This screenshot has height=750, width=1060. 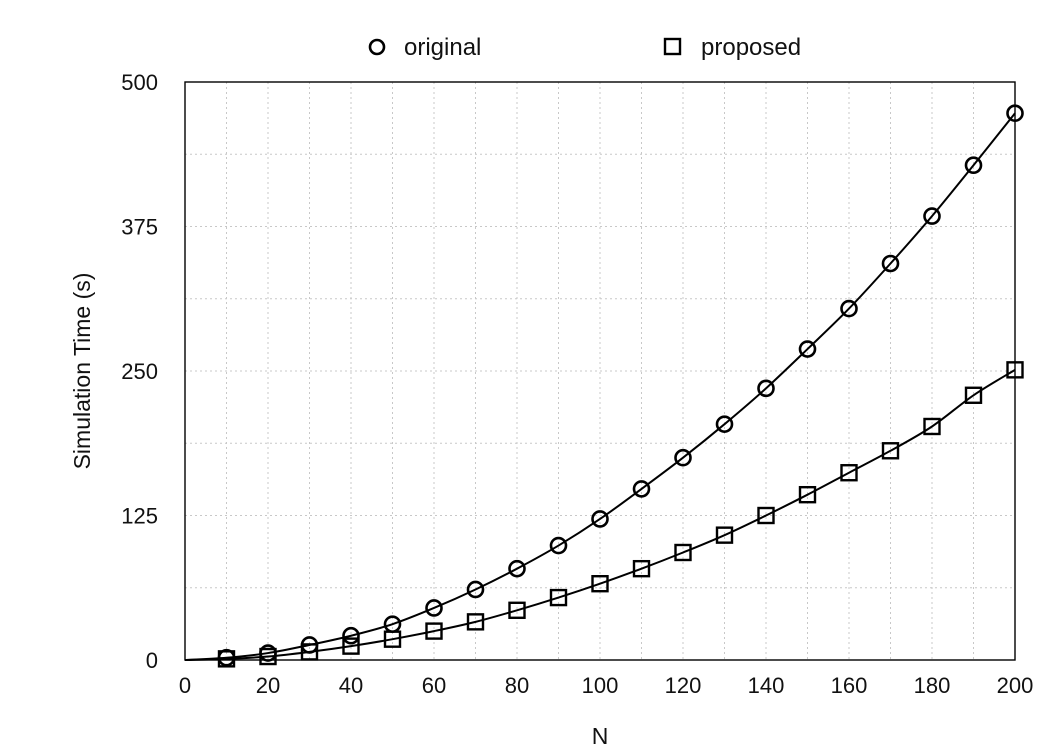 What do you see at coordinates (185, 685) in the screenshot?
I see `x-tick-label: 0` at bounding box center [185, 685].